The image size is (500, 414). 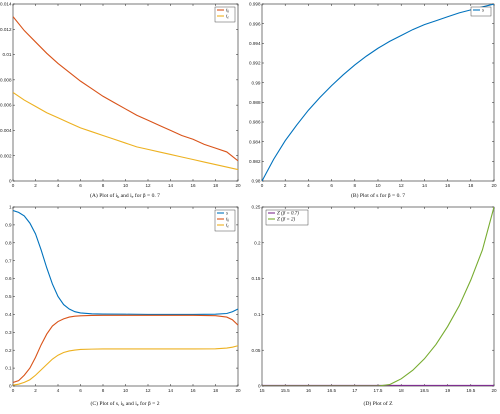 What do you see at coordinates (7, 54) in the screenshot?
I see `y-tick-label: 0.01` at bounding box center [7, 54].